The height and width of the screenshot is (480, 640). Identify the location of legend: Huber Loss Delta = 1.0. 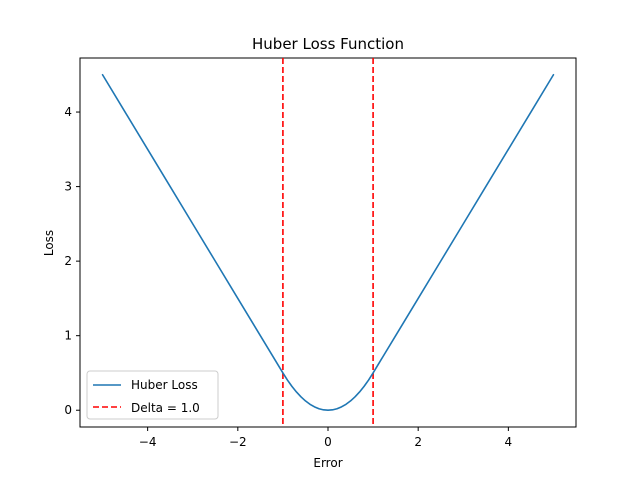
(152, 395).